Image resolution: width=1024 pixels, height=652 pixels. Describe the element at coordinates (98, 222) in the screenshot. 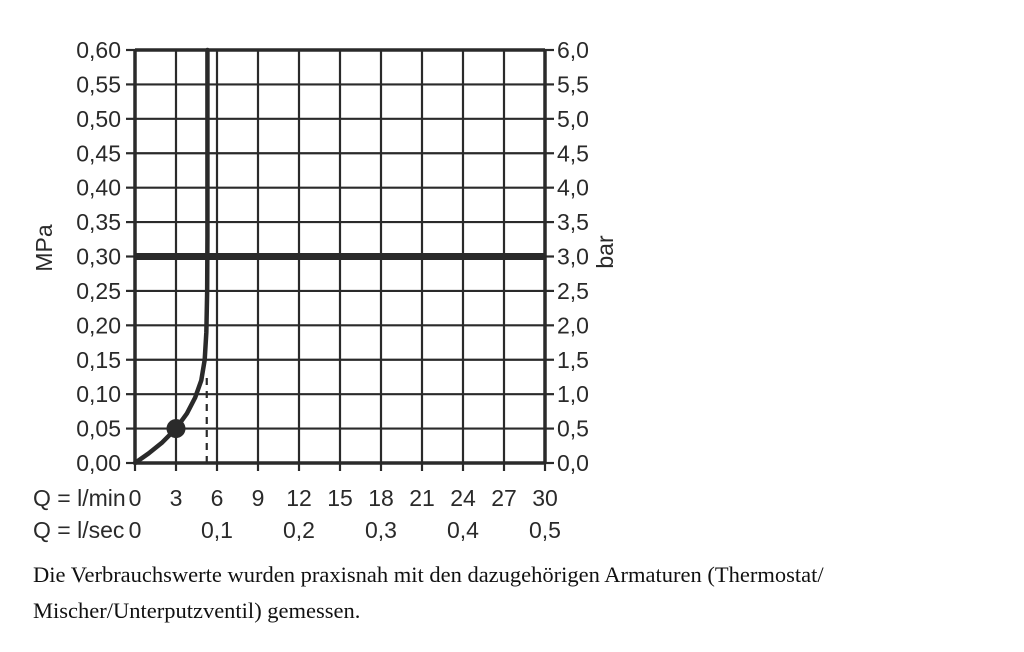

I see `y-left-tick-label: 0,35` at that location.